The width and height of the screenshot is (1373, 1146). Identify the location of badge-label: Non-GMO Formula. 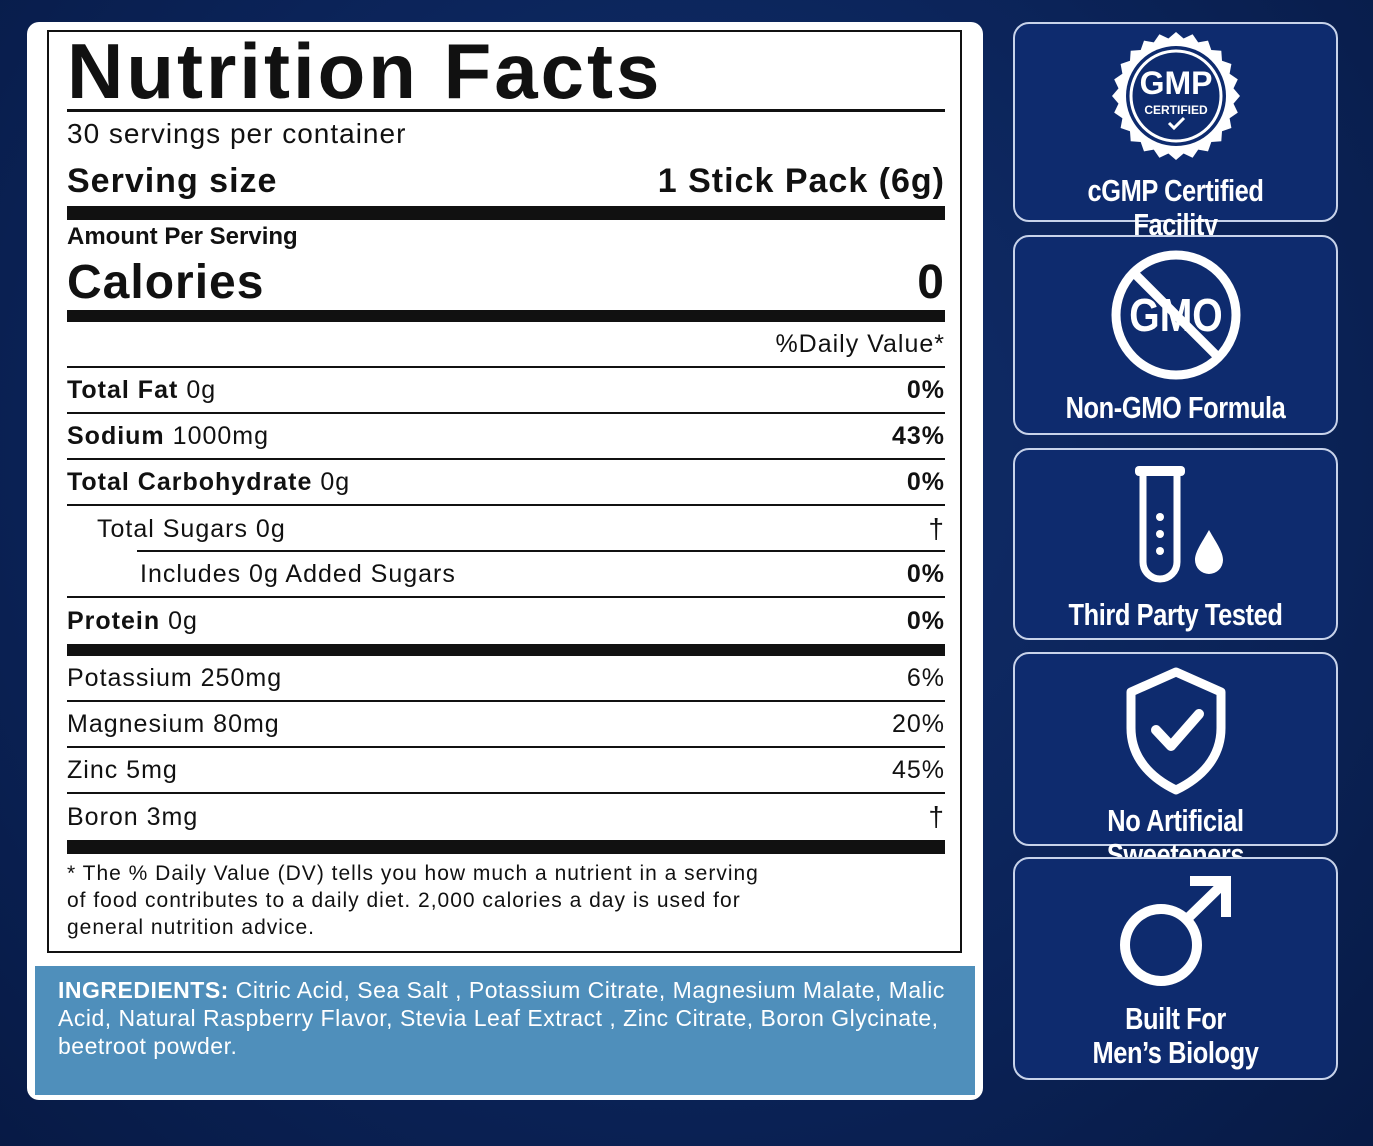
(1175, 407).